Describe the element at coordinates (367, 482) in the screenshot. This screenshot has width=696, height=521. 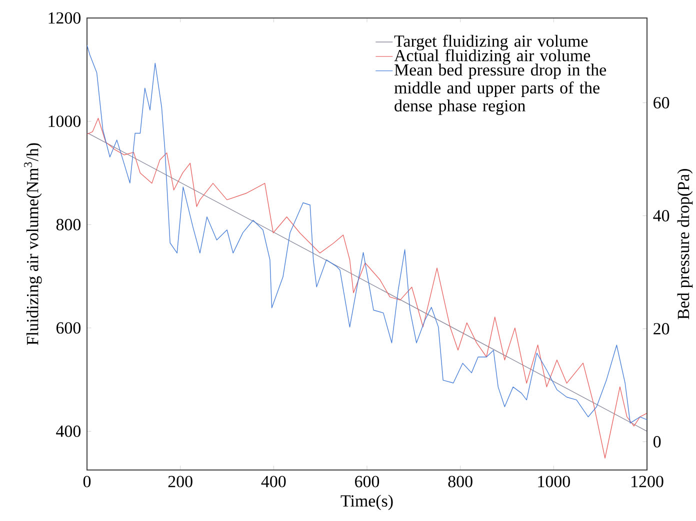
I see `x-tick-label: 600` at that location.